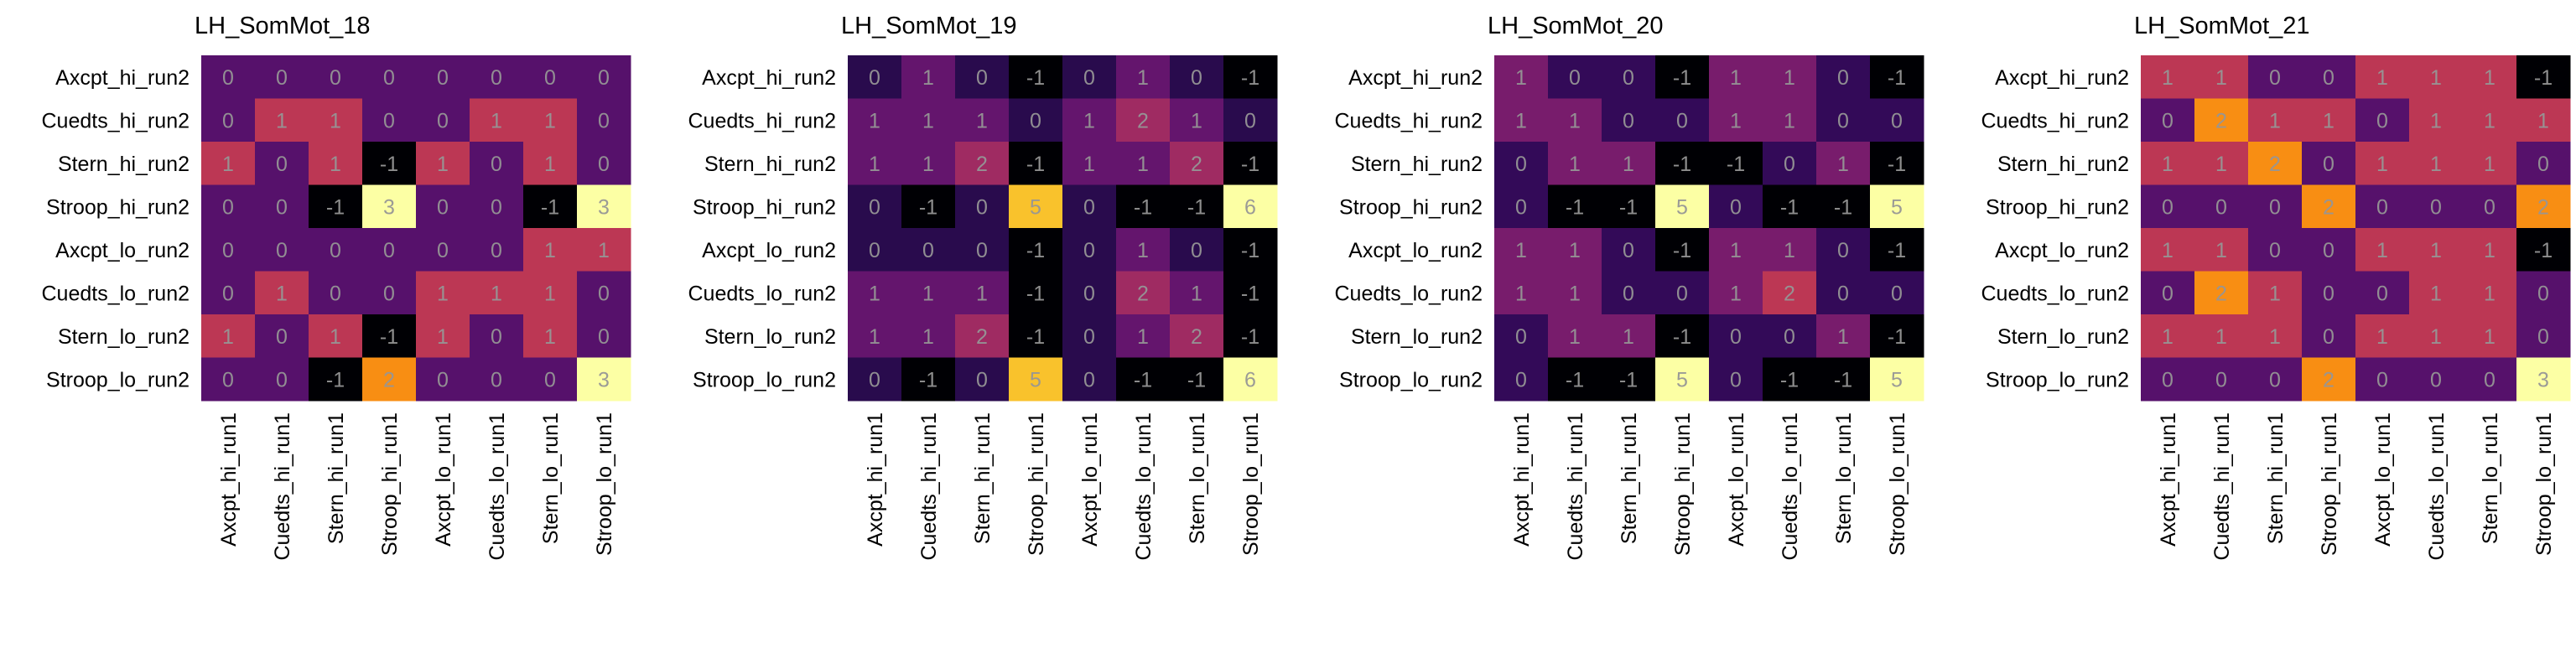  Describe the element at coordinates (497, 486) in the screenshot. I see `column-label: Cuedts_lo_run1` at that location.